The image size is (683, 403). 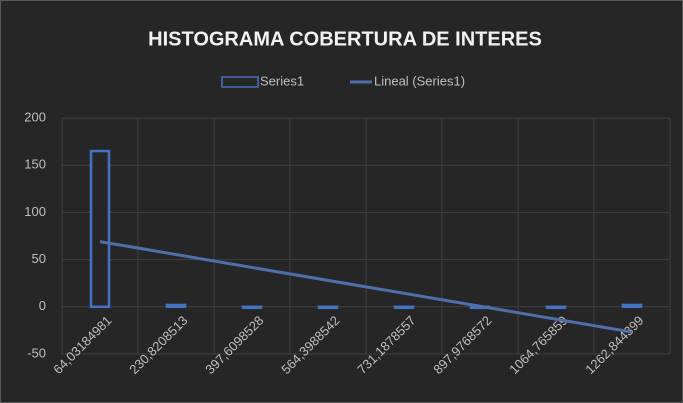 What do you see at coordinates (35, 211) in the screenshot?
I see `y-tick-label: 100` at bounding box center [35, 211].